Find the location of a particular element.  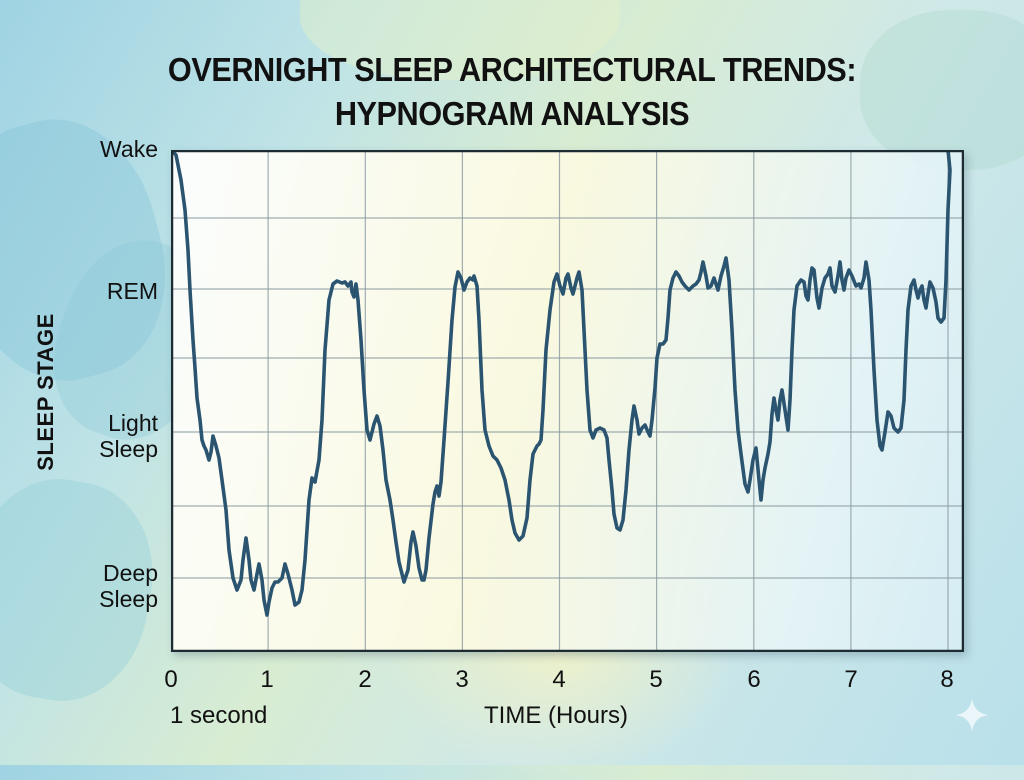

chart-title-line-1: OVERNIGHT SLEEP ARCHITECTURAL TRENDS: is located at coordinates (512, 69).